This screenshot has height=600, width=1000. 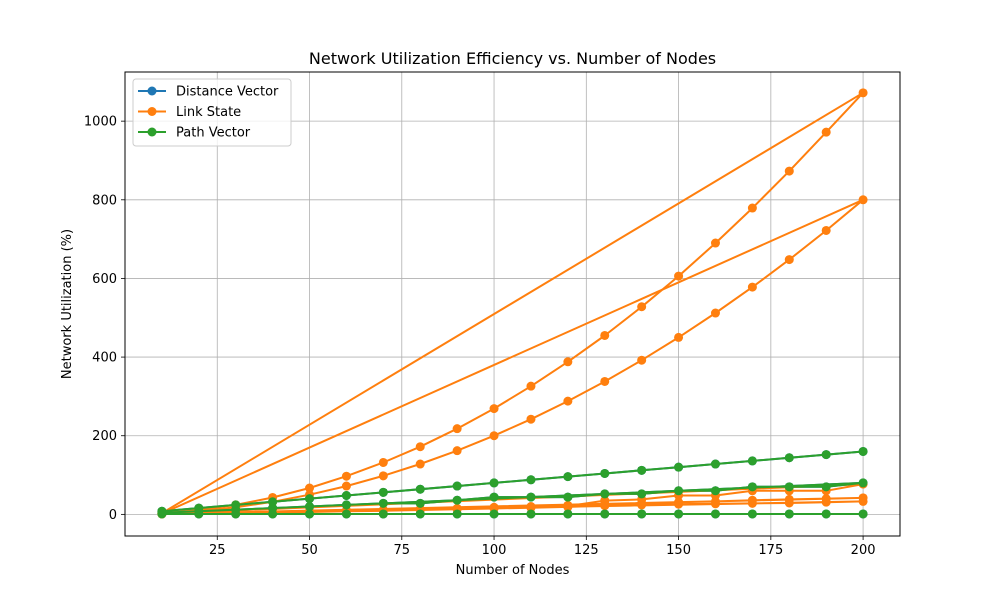 I want to click on x-tick-label: 200, so click(x=863, y=550).